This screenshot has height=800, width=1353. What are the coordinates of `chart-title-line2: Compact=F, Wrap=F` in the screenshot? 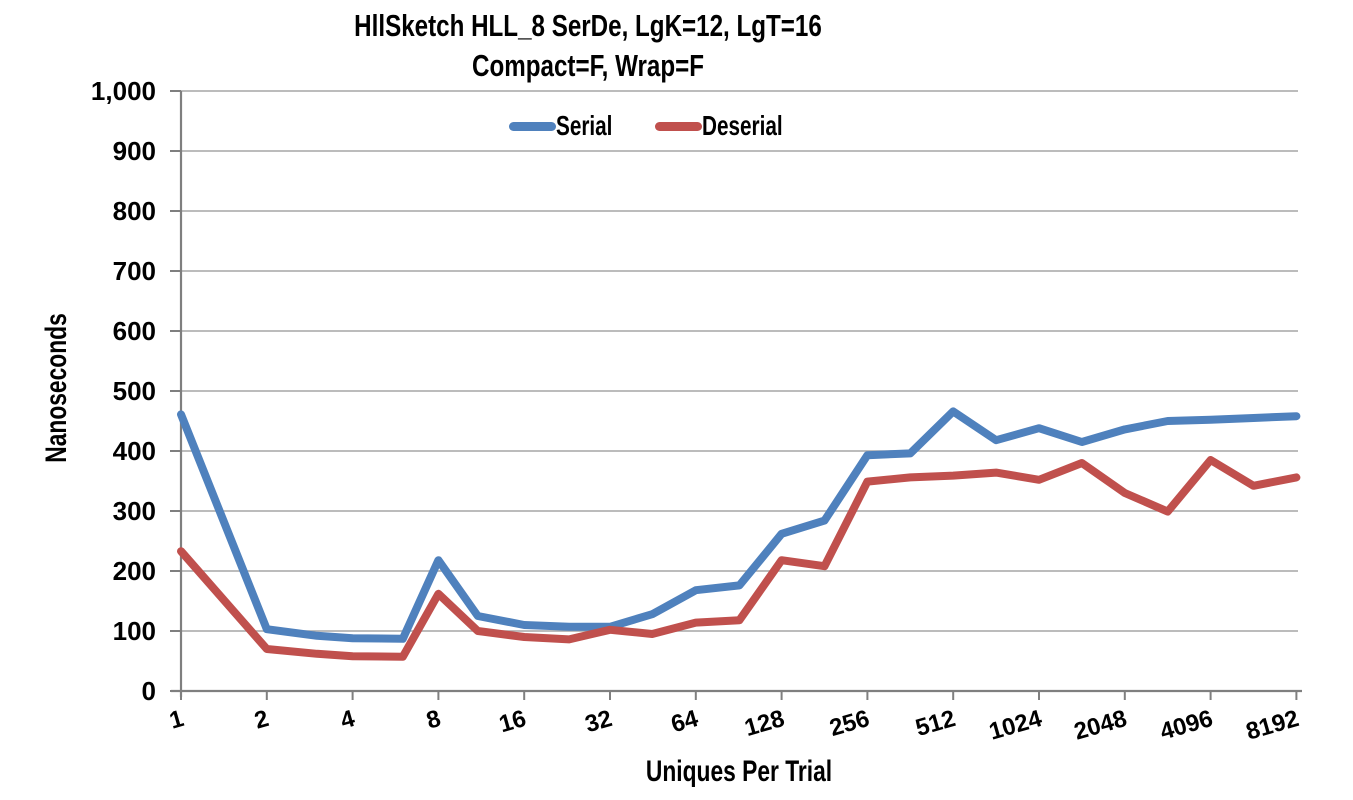 It's located at (588, 65).